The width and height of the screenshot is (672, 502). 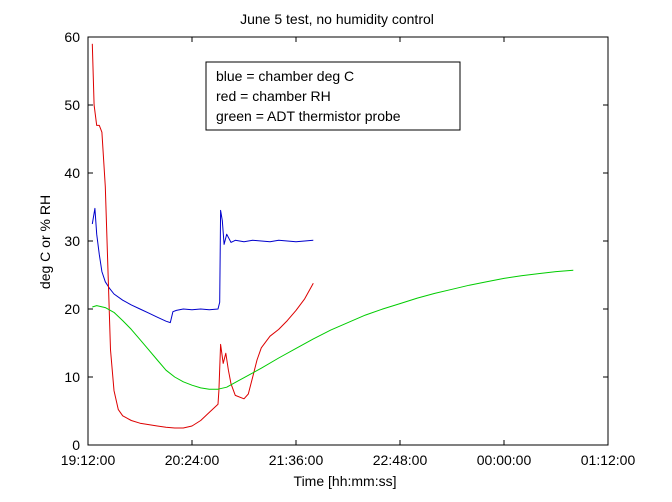 I want to click on legend-item-red: red = chamber RH, so click(x=273, y=96).